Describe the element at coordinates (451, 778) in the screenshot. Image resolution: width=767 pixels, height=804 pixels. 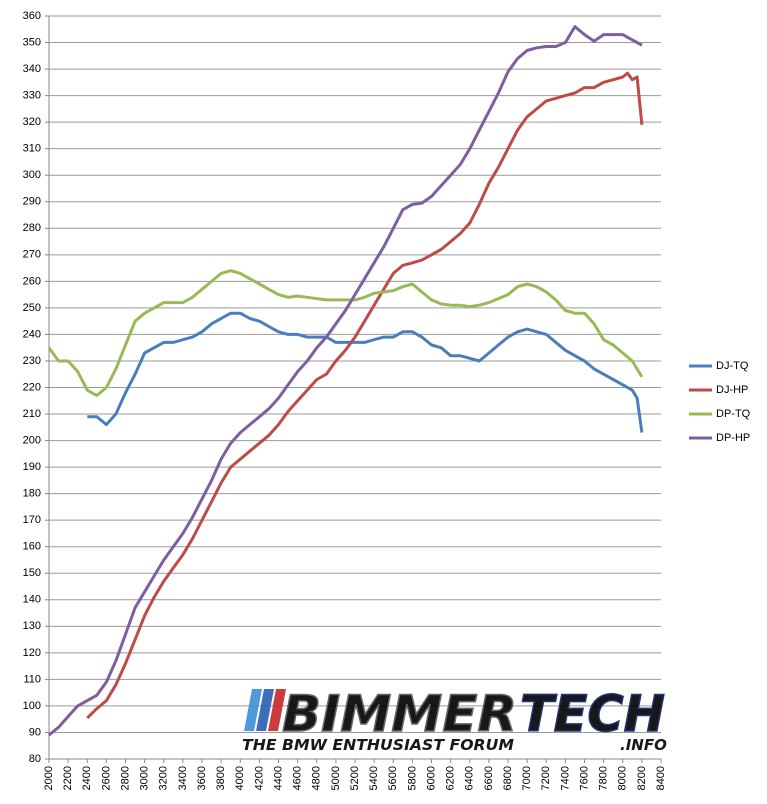
I see `x-tick-label: 6200` at that location.